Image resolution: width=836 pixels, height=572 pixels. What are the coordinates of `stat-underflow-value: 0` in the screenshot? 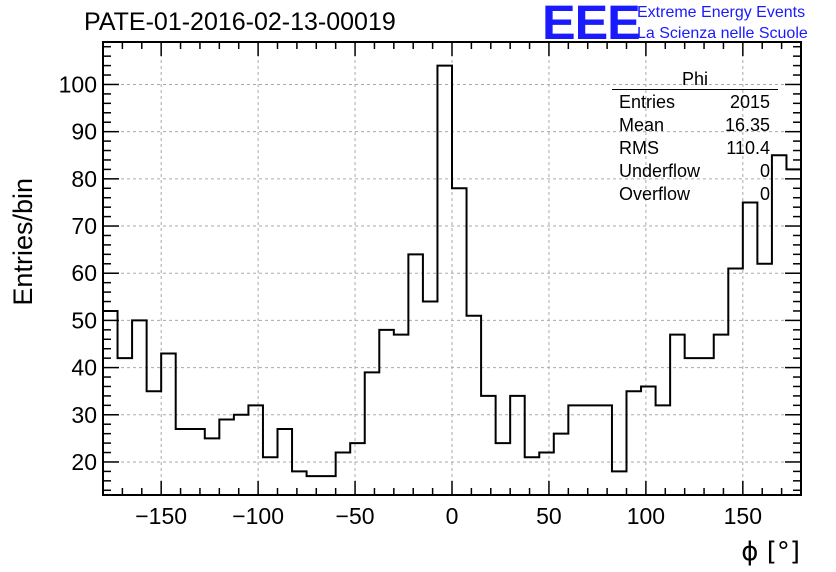 It's located at (764, 171).